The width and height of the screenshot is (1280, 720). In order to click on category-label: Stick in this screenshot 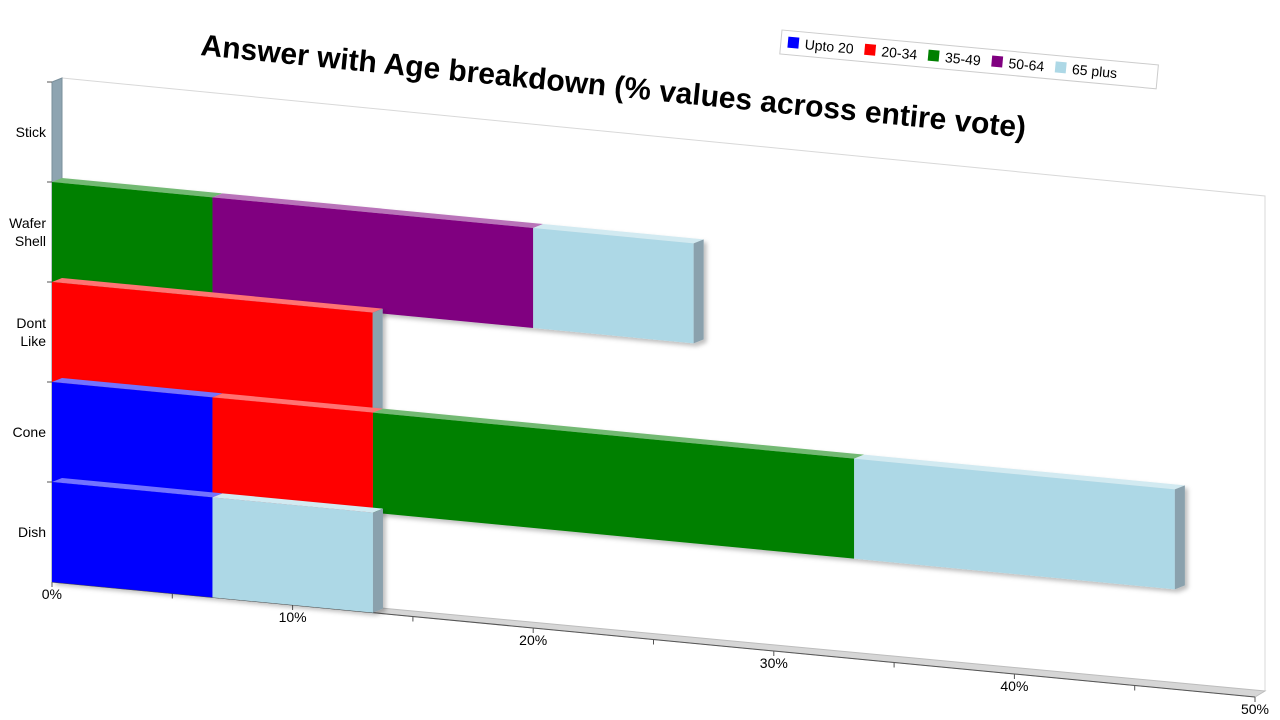, I will do `click(31, 132)`.